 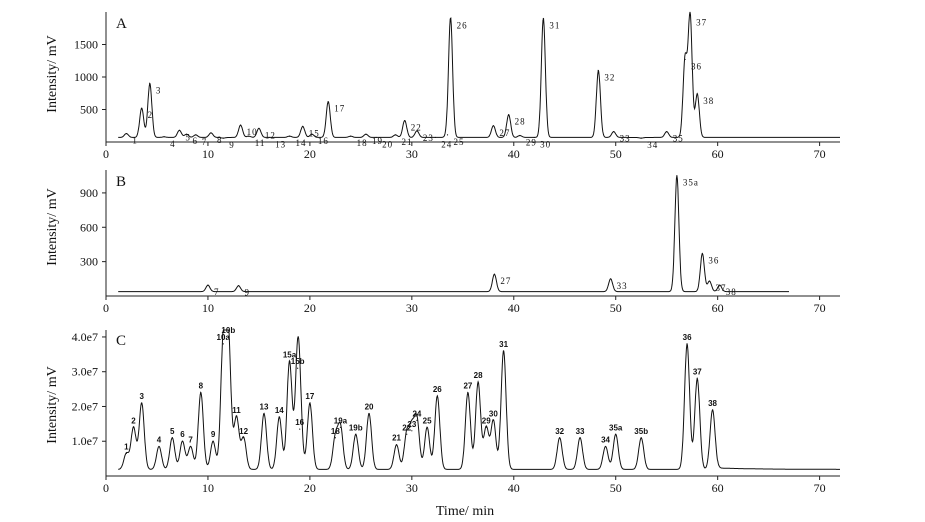 I want to click on panel-c-peak-label: 20, so click(x=369, y=406).